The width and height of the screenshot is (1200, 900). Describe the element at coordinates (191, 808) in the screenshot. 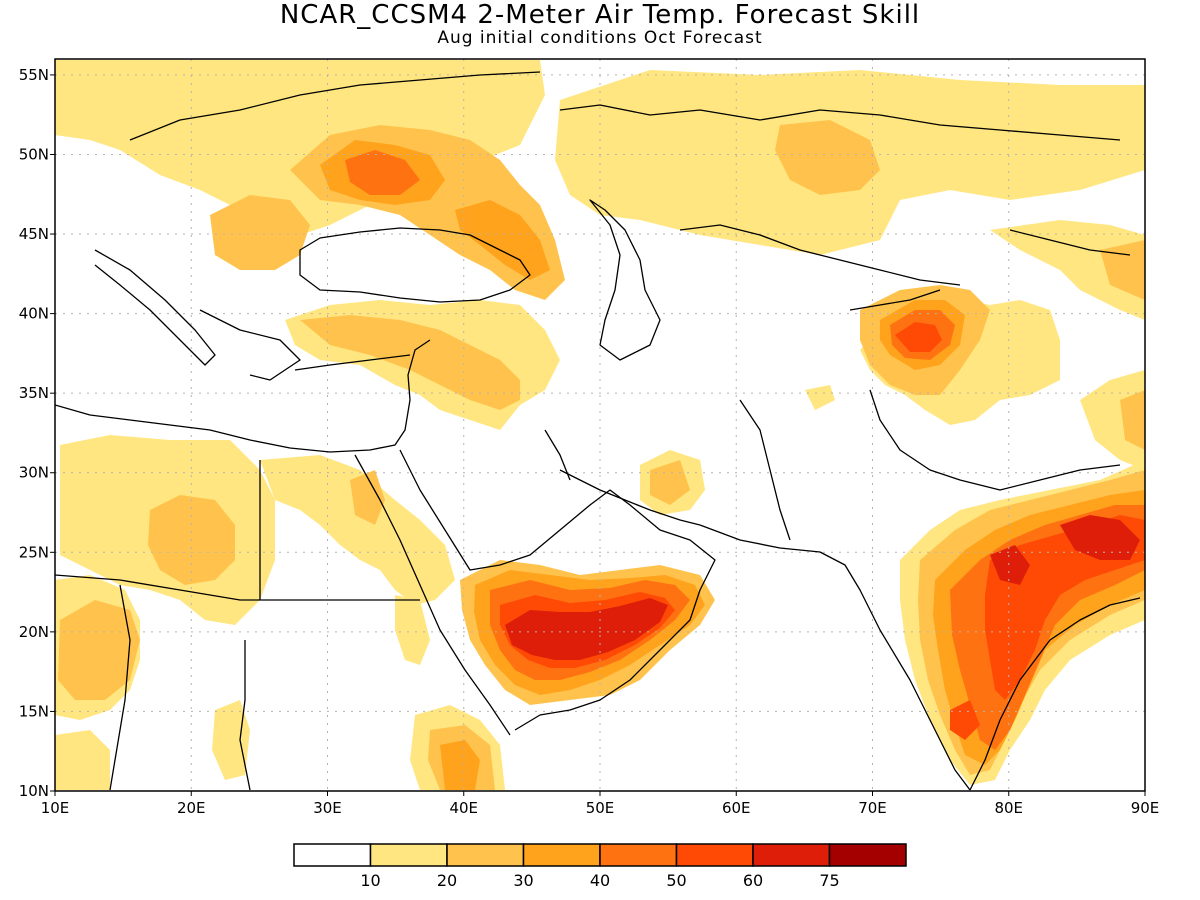

I see `lon-tick-label: 20E` at that location.